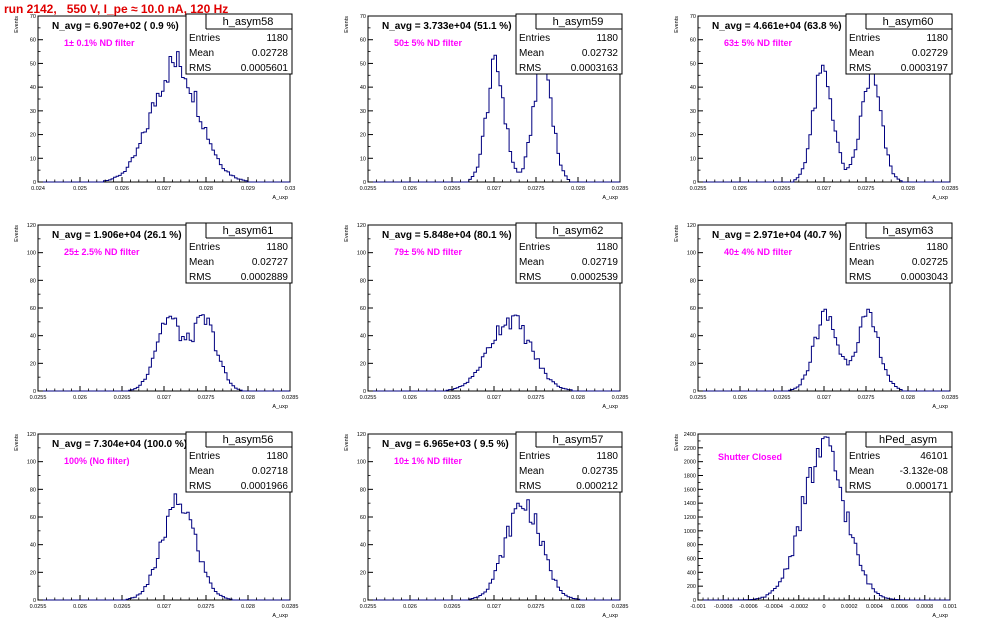 This screenshot has height=622, width=996. Describe the element at coordinates (874, 607) in the screenshot. I see `x-tick-label: 0.0004` at that location.